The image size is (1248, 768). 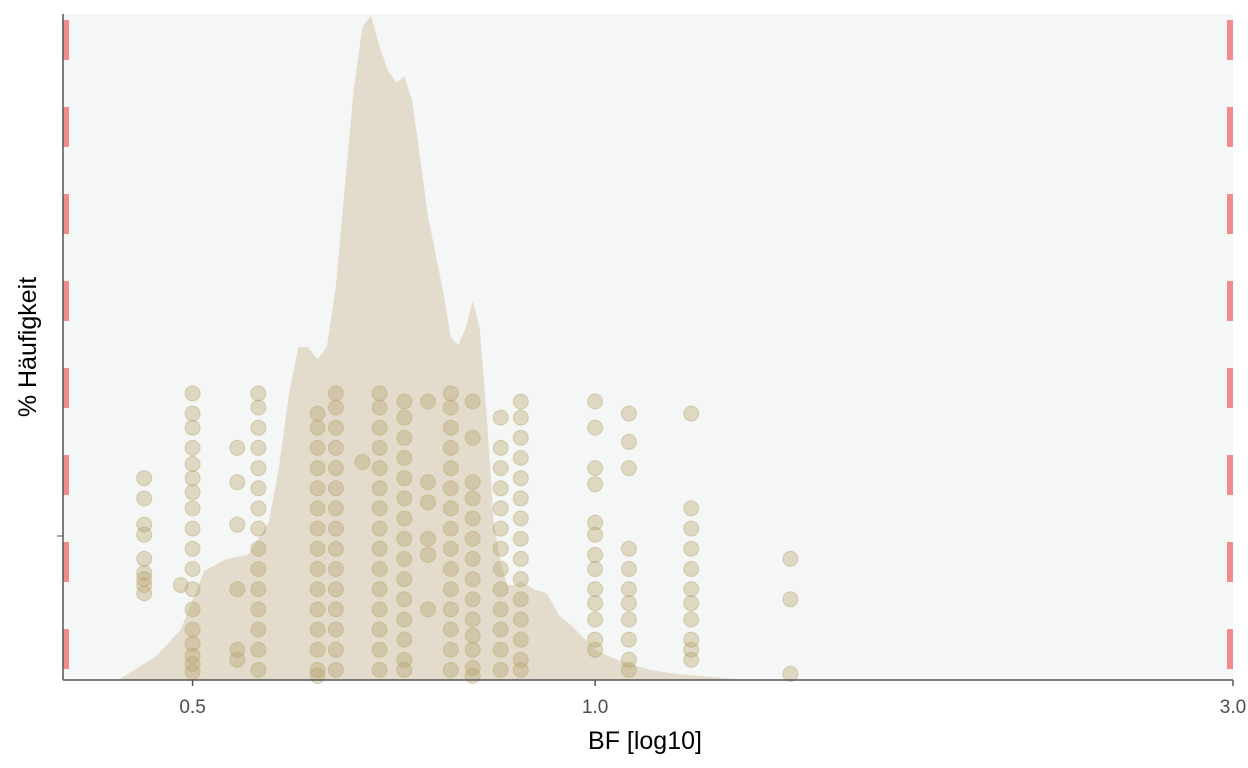 What do you see at coordinates (712, 699) in the screenshot?
I see `x-axis-ticks: 0.5 1.0 3.0` at bounding box center [712, 699].